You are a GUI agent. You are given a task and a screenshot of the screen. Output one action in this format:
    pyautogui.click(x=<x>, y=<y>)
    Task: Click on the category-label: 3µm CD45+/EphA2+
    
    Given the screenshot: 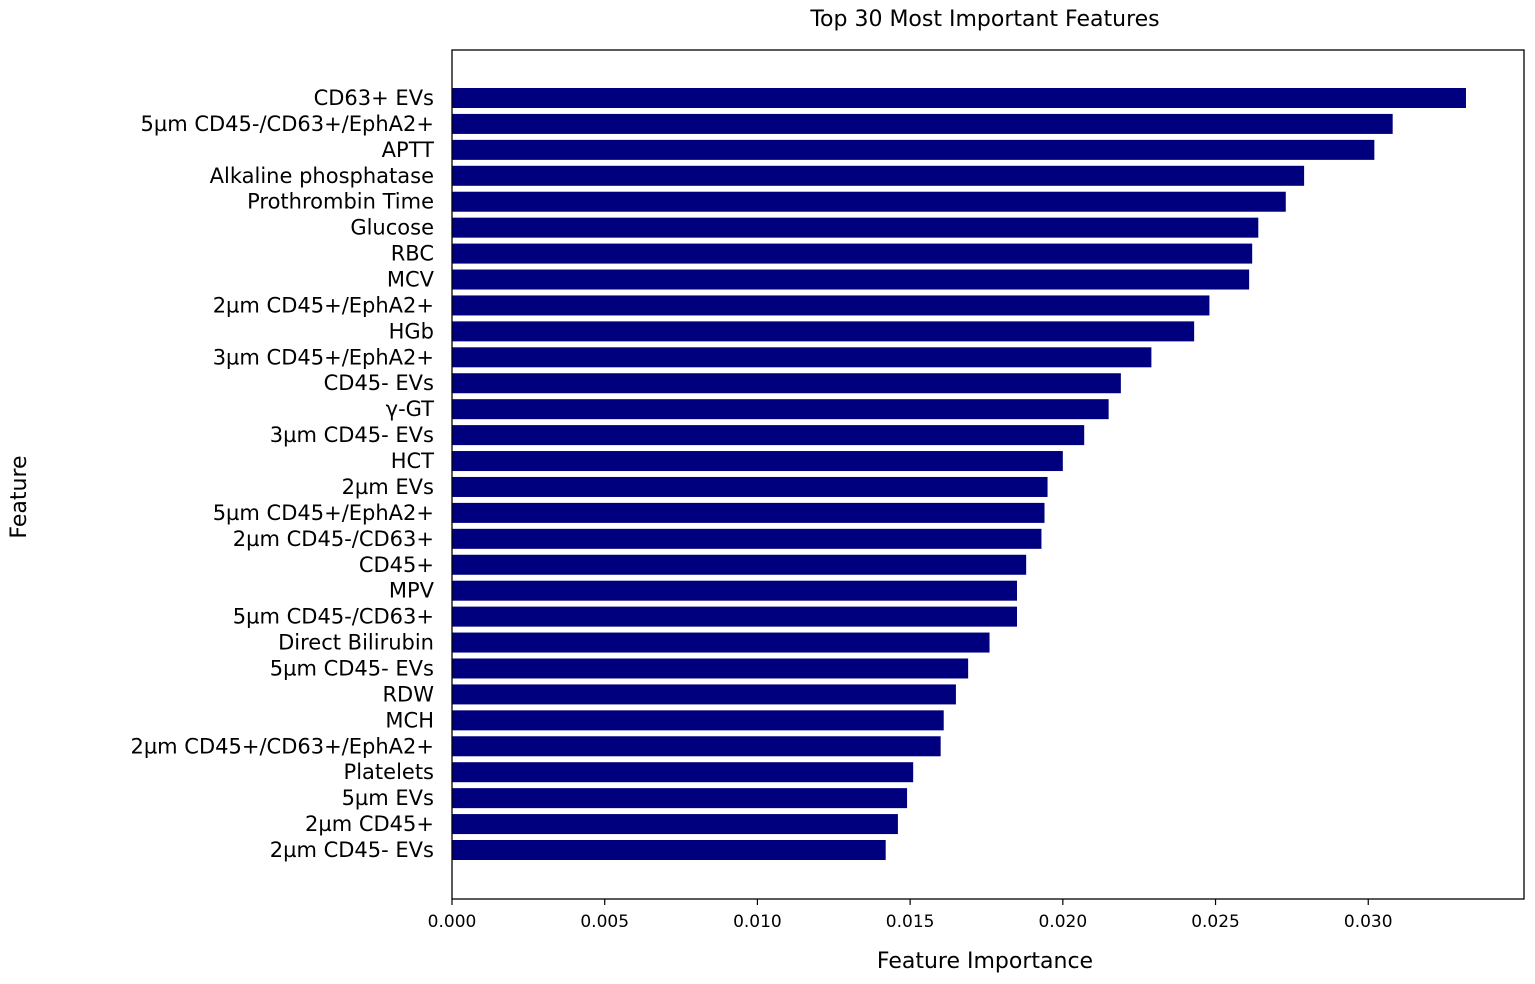 What is the action you would take?
    pyautogui.click(x=323, y=357)
    